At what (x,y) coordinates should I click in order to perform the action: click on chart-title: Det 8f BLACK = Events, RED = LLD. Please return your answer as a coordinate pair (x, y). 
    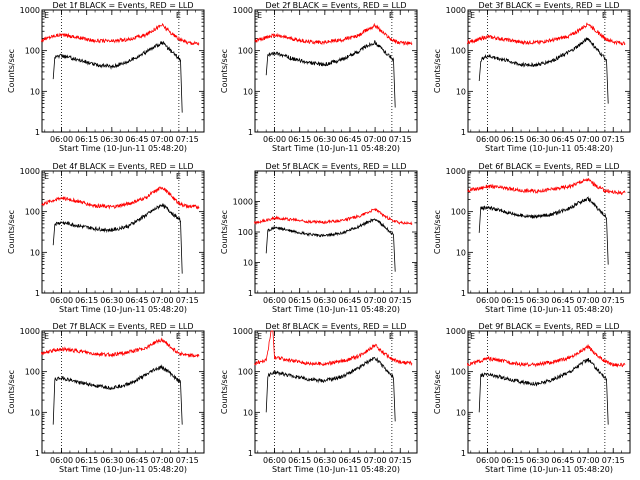
    Looking at the image, I should click on (335, 326).